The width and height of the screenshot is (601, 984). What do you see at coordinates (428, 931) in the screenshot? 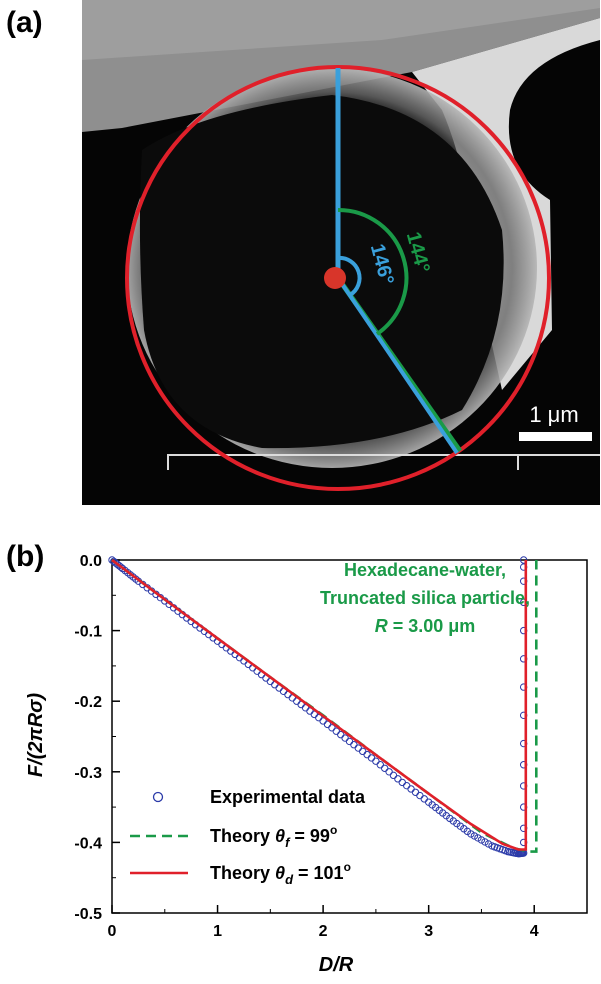
I see `x-tick-label: 3` at bounding box center [428, 931].